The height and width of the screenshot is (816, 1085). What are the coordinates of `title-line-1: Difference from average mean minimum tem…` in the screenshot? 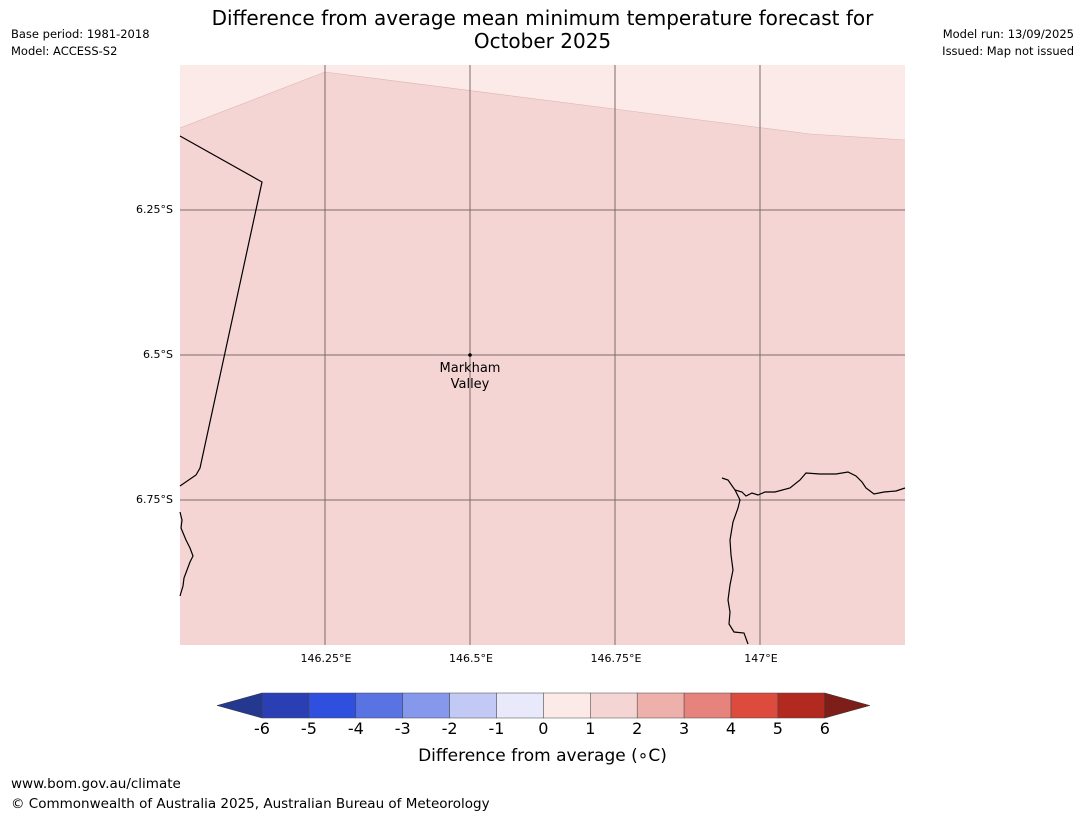 It's located at (542, 18).